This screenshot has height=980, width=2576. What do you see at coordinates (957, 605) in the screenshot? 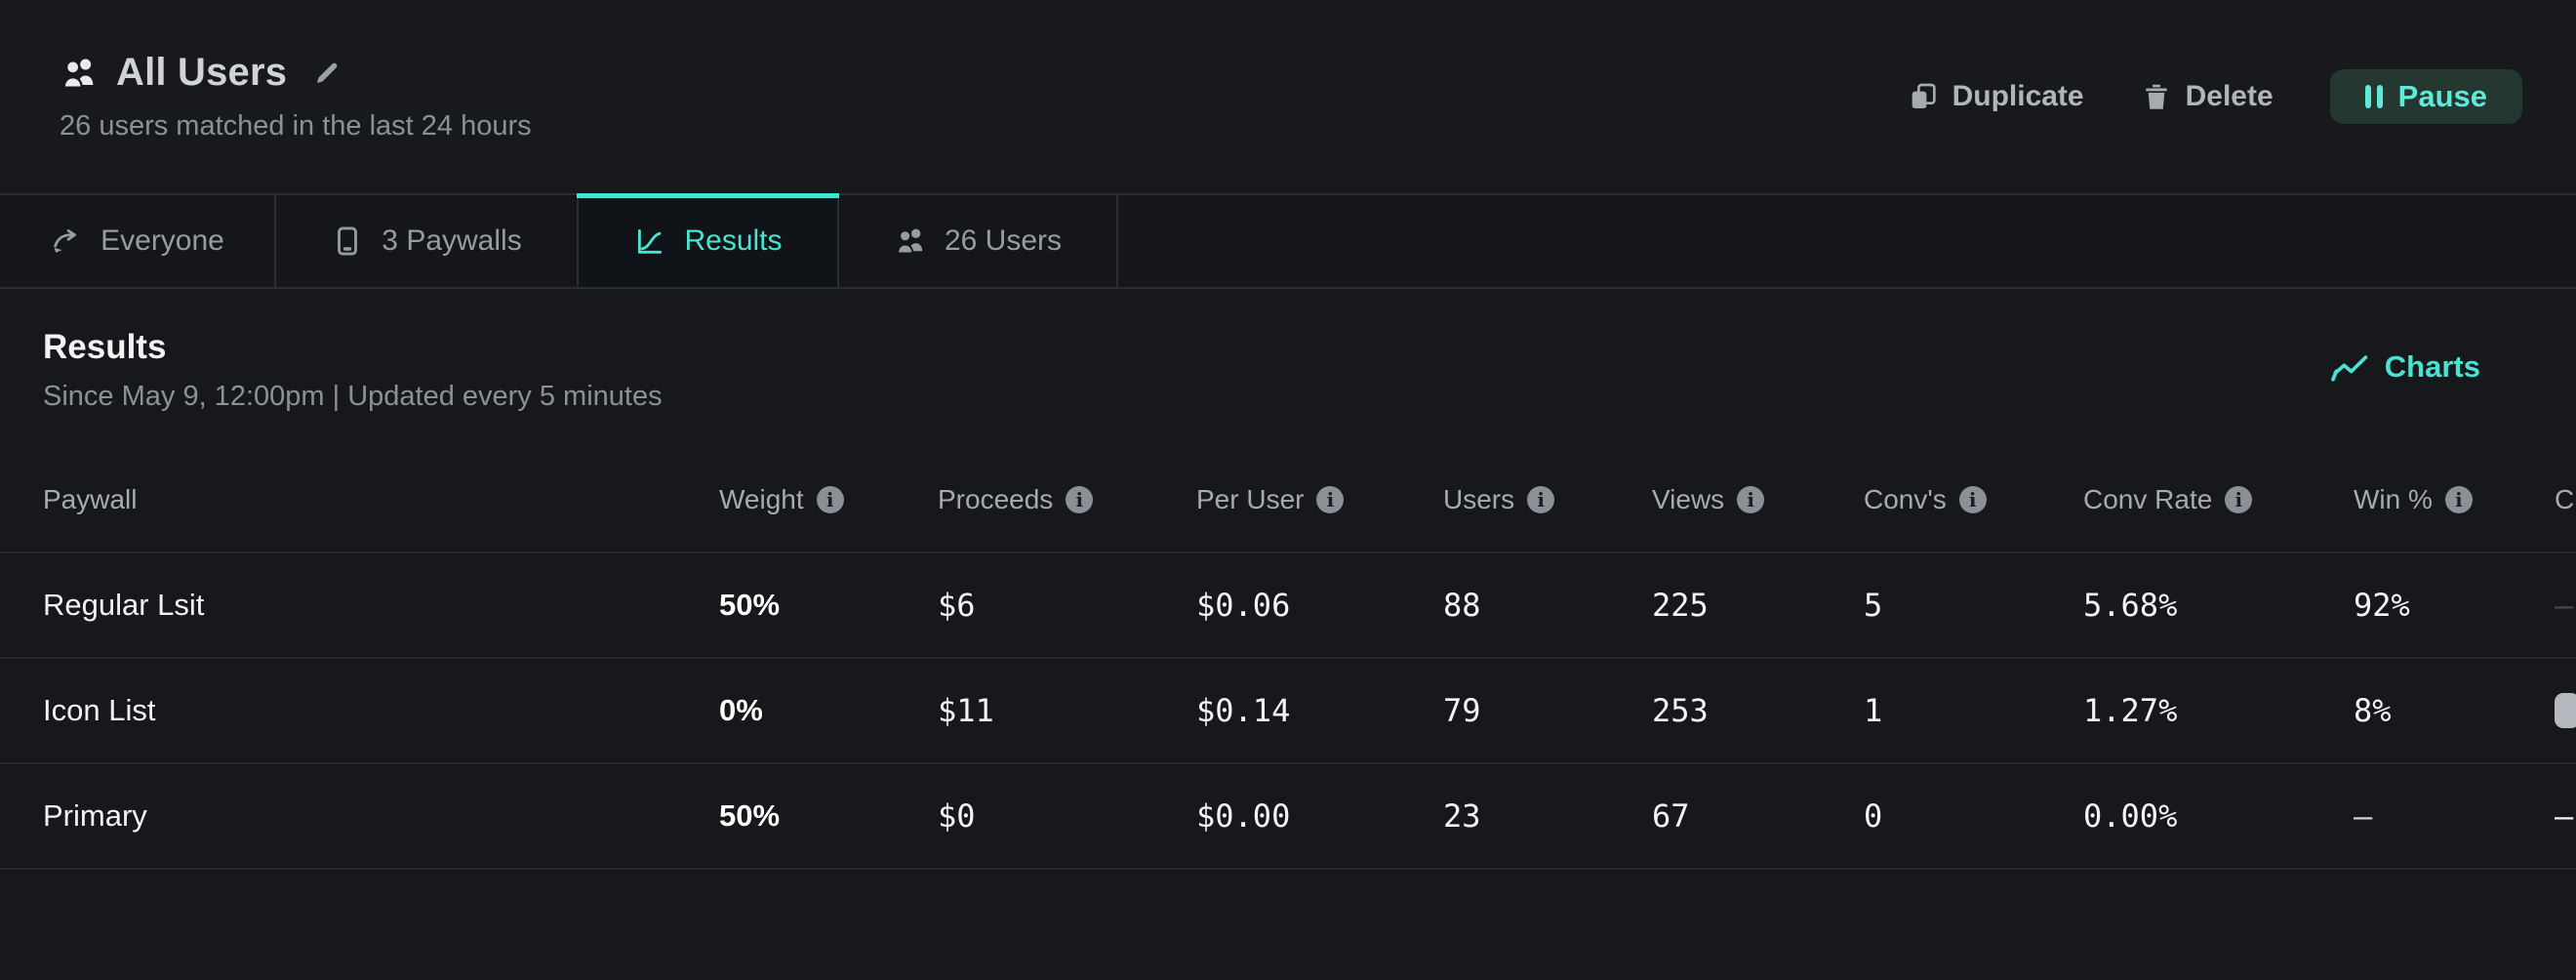
I see `proceeds-cell: $6` at bounding box center [957, 605].